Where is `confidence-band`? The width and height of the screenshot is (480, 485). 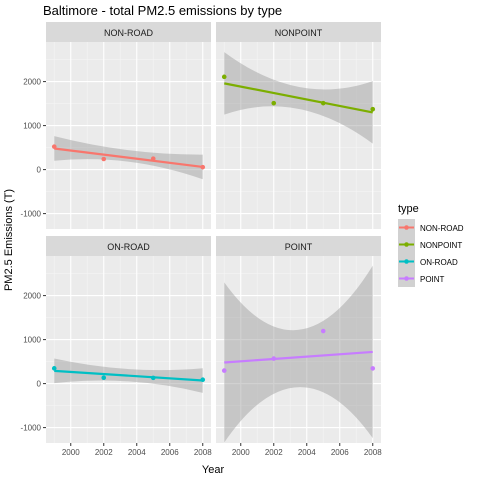 confidence-band is located at coordinates (298, 354).